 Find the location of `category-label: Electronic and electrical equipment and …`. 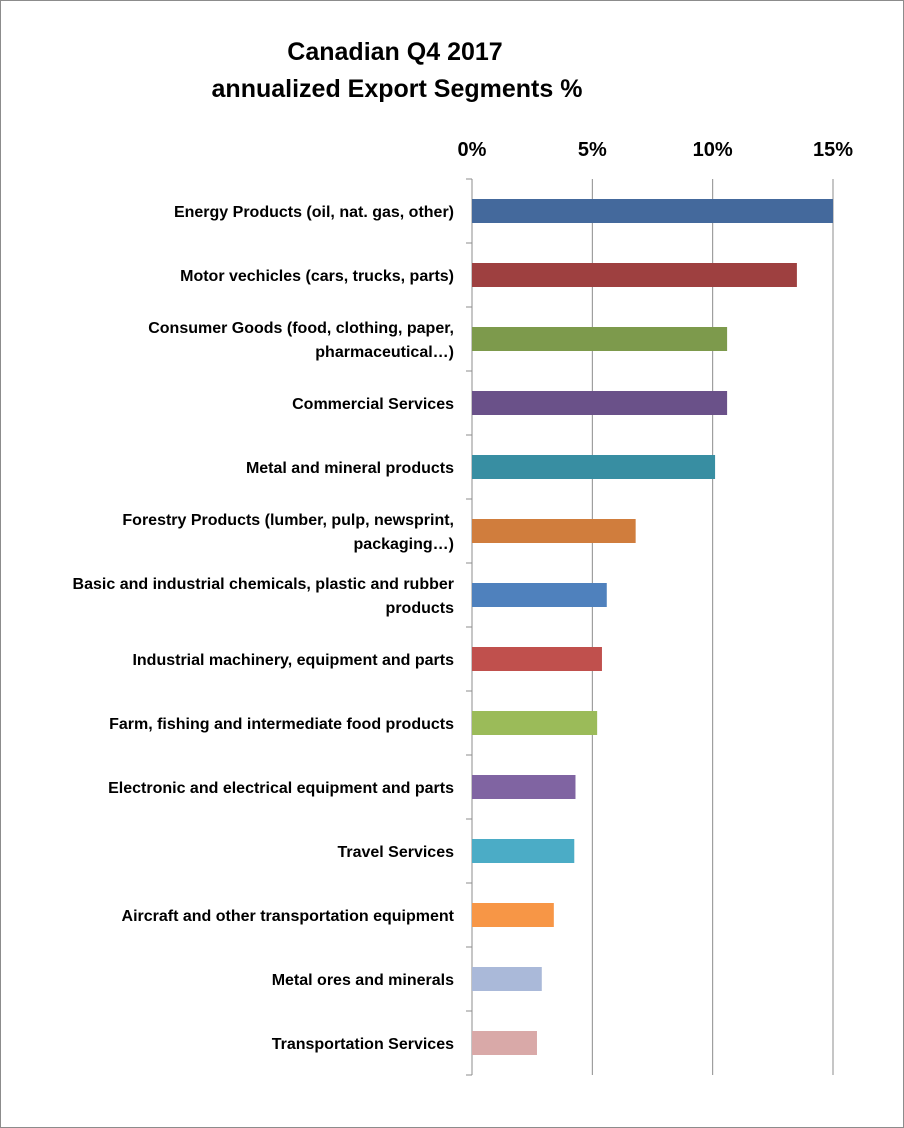

category-label: Electronic and electrical equipment and … is located at coordinates (281, 788).